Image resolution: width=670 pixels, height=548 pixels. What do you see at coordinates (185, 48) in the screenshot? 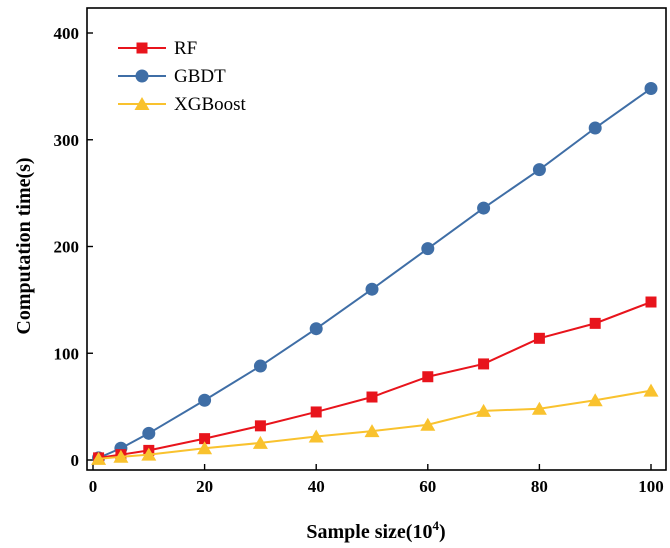
I see `legend-label-rf: RF` at bounding box center [185, 48].